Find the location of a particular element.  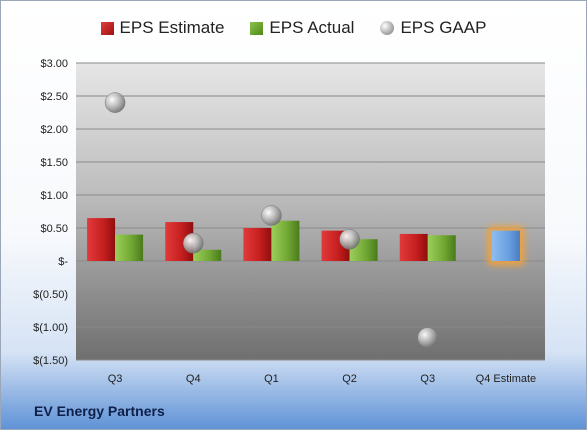

actual-swatch-icon is located at coordinates (257, 28).